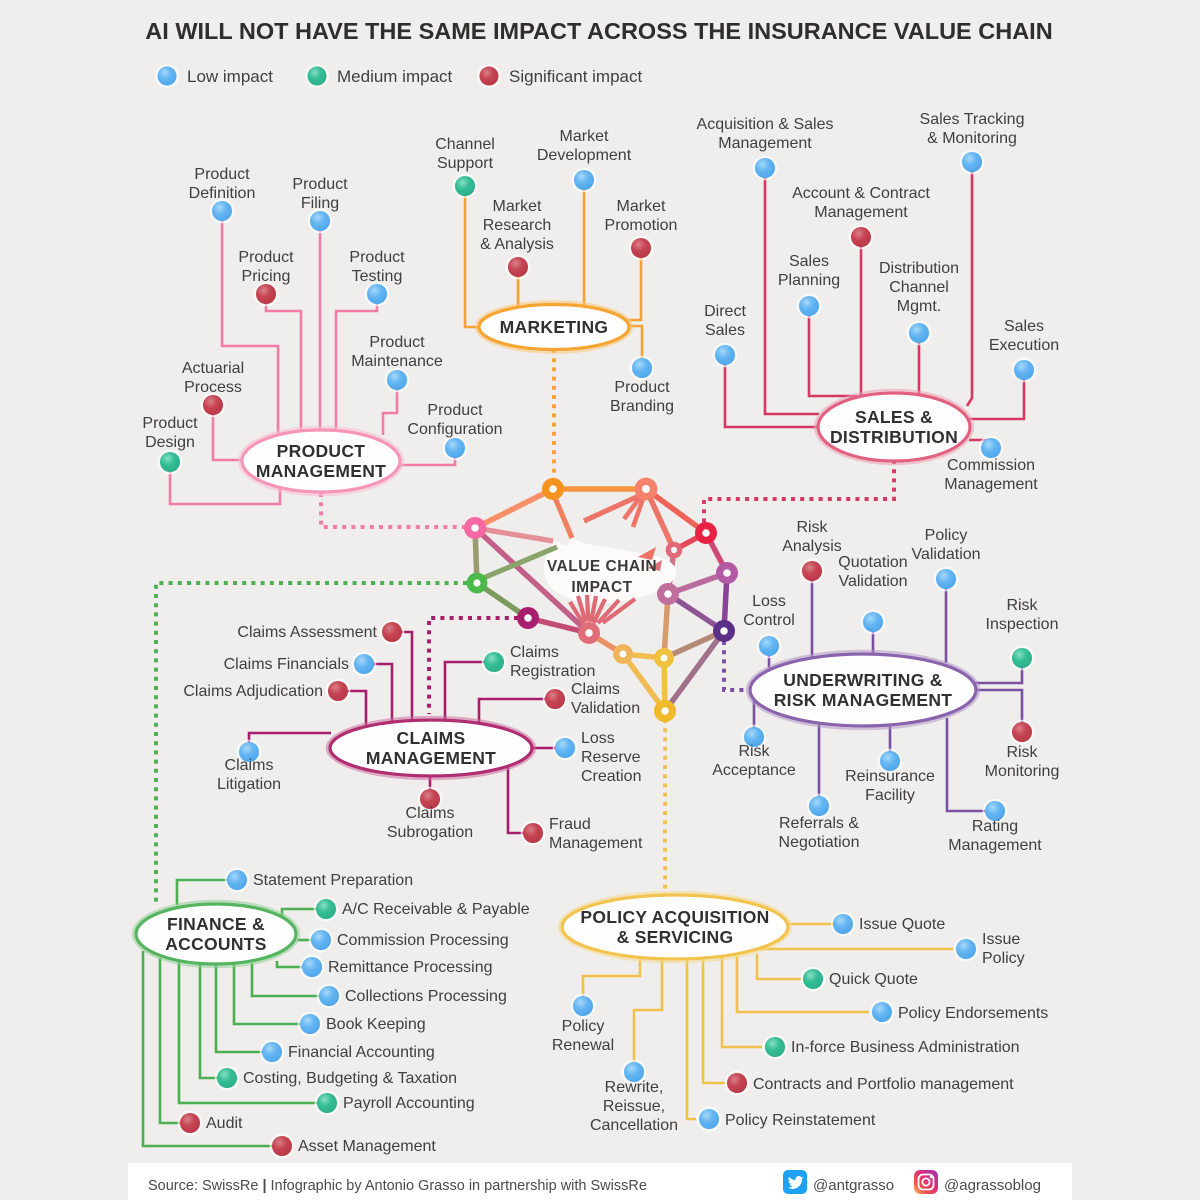  Describe the element at coordinates (361, 1052) in the screenshot. I see `svg-text: Financial Accounting` at that location.